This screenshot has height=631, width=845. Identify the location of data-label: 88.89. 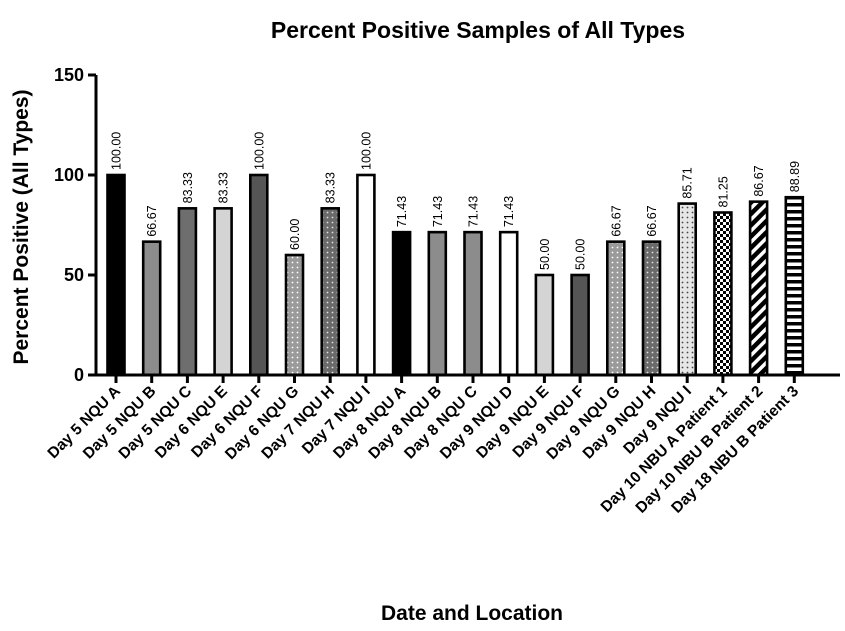
(795, 176).